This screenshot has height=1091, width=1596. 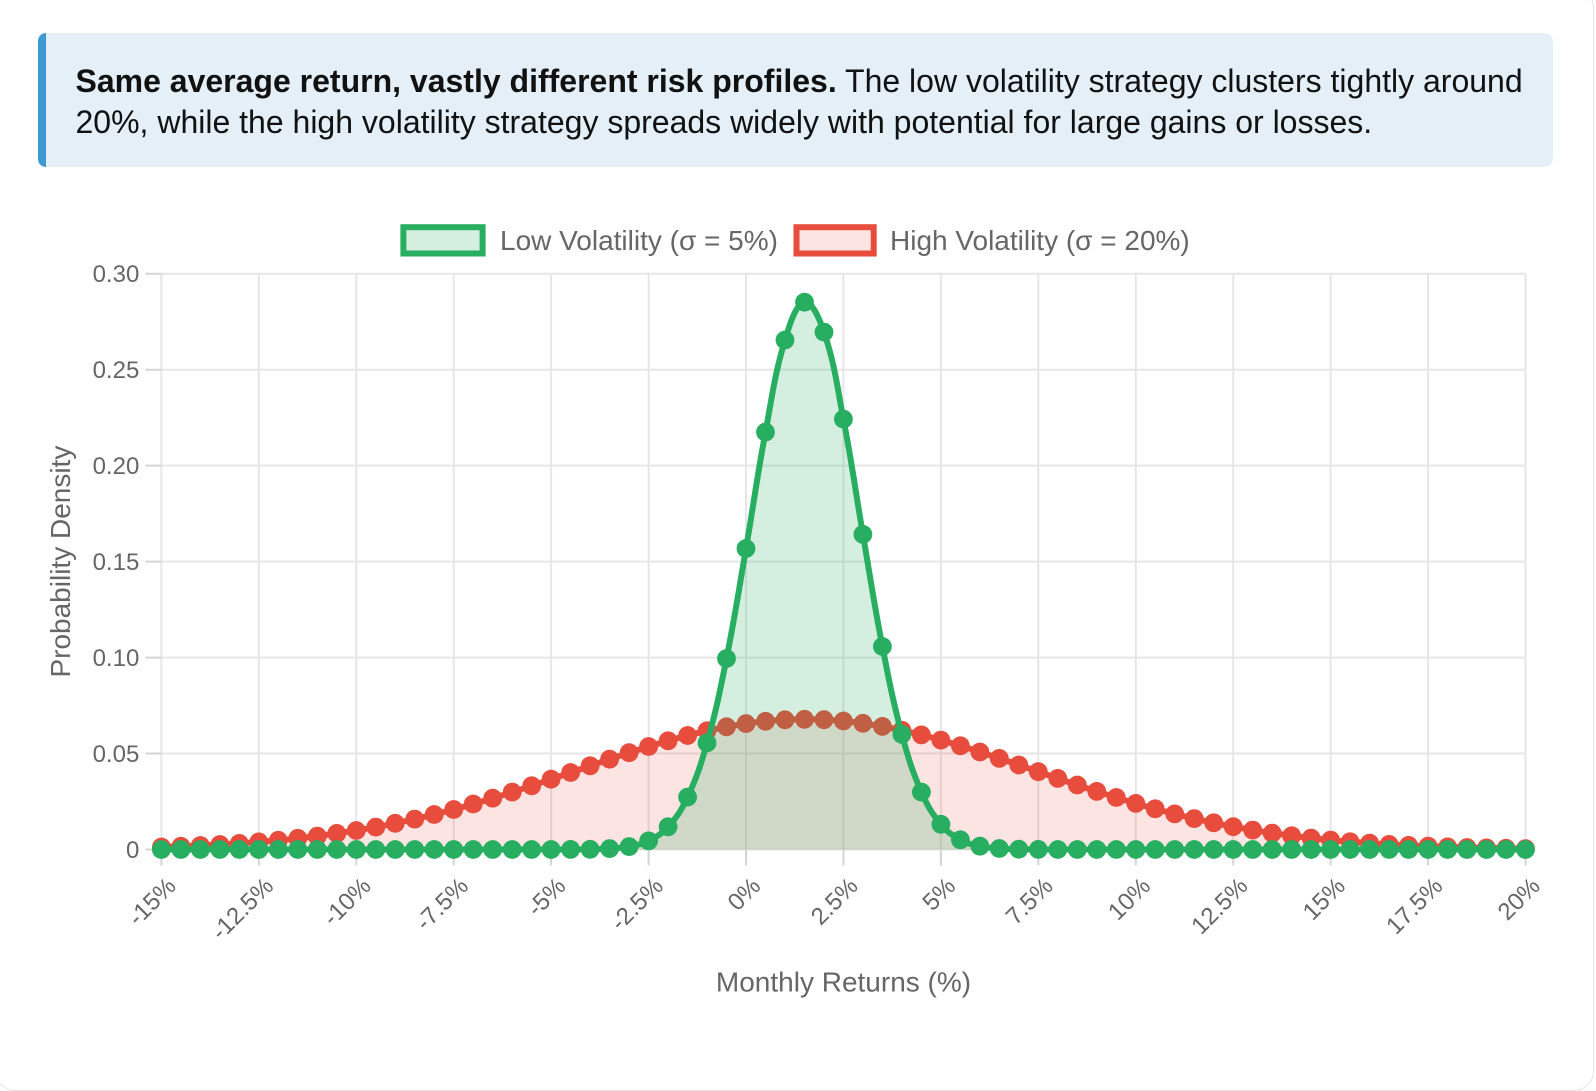 What do you see at coordinates (116, 274) in the screenshot?
I see `svg-text: 0.30` at bounding box center [116, 274].